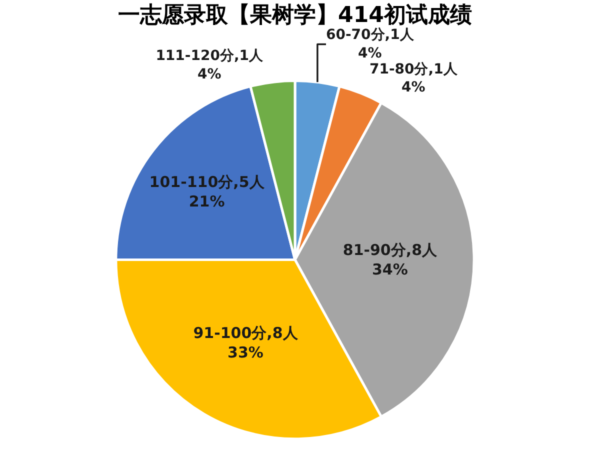 The width and height of the screenshot is (590, 452). What do you see at coordinates (390, 250) in the screenshot?
I see `slice-label: 81-90分,8人` at bounding box center [390, 250].